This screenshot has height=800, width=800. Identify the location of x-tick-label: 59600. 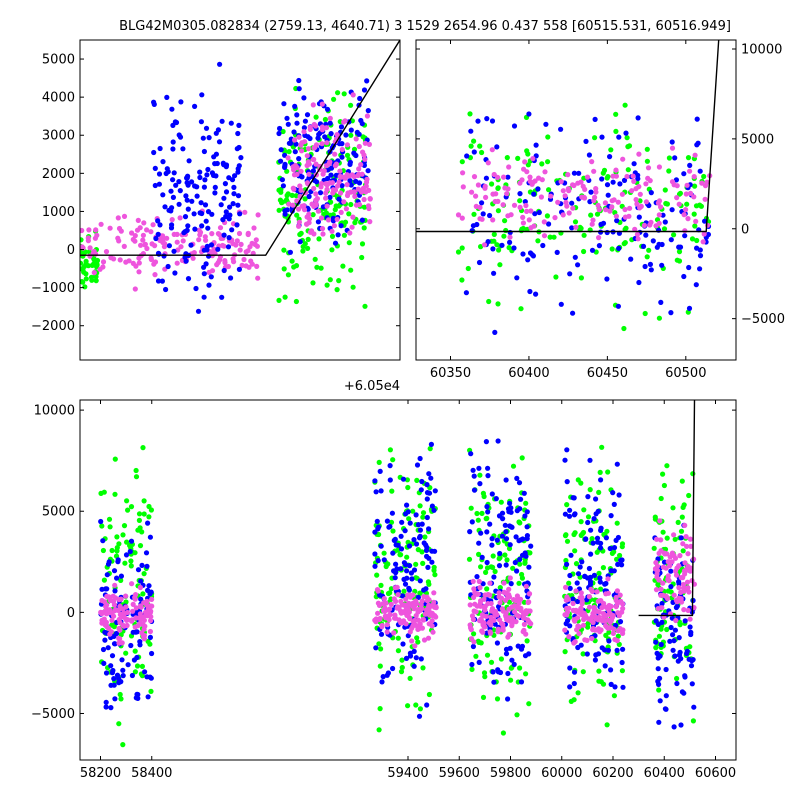
(459, 773).